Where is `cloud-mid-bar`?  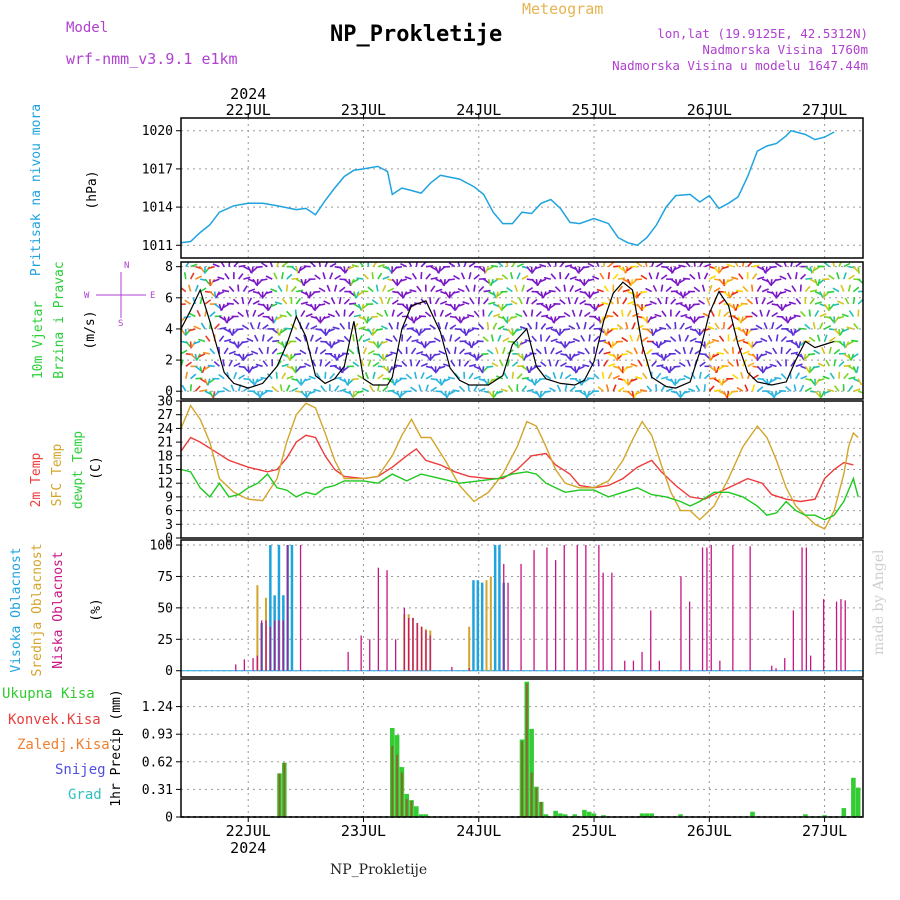 cloud-mid-bar is located at coordinates (486, 625).